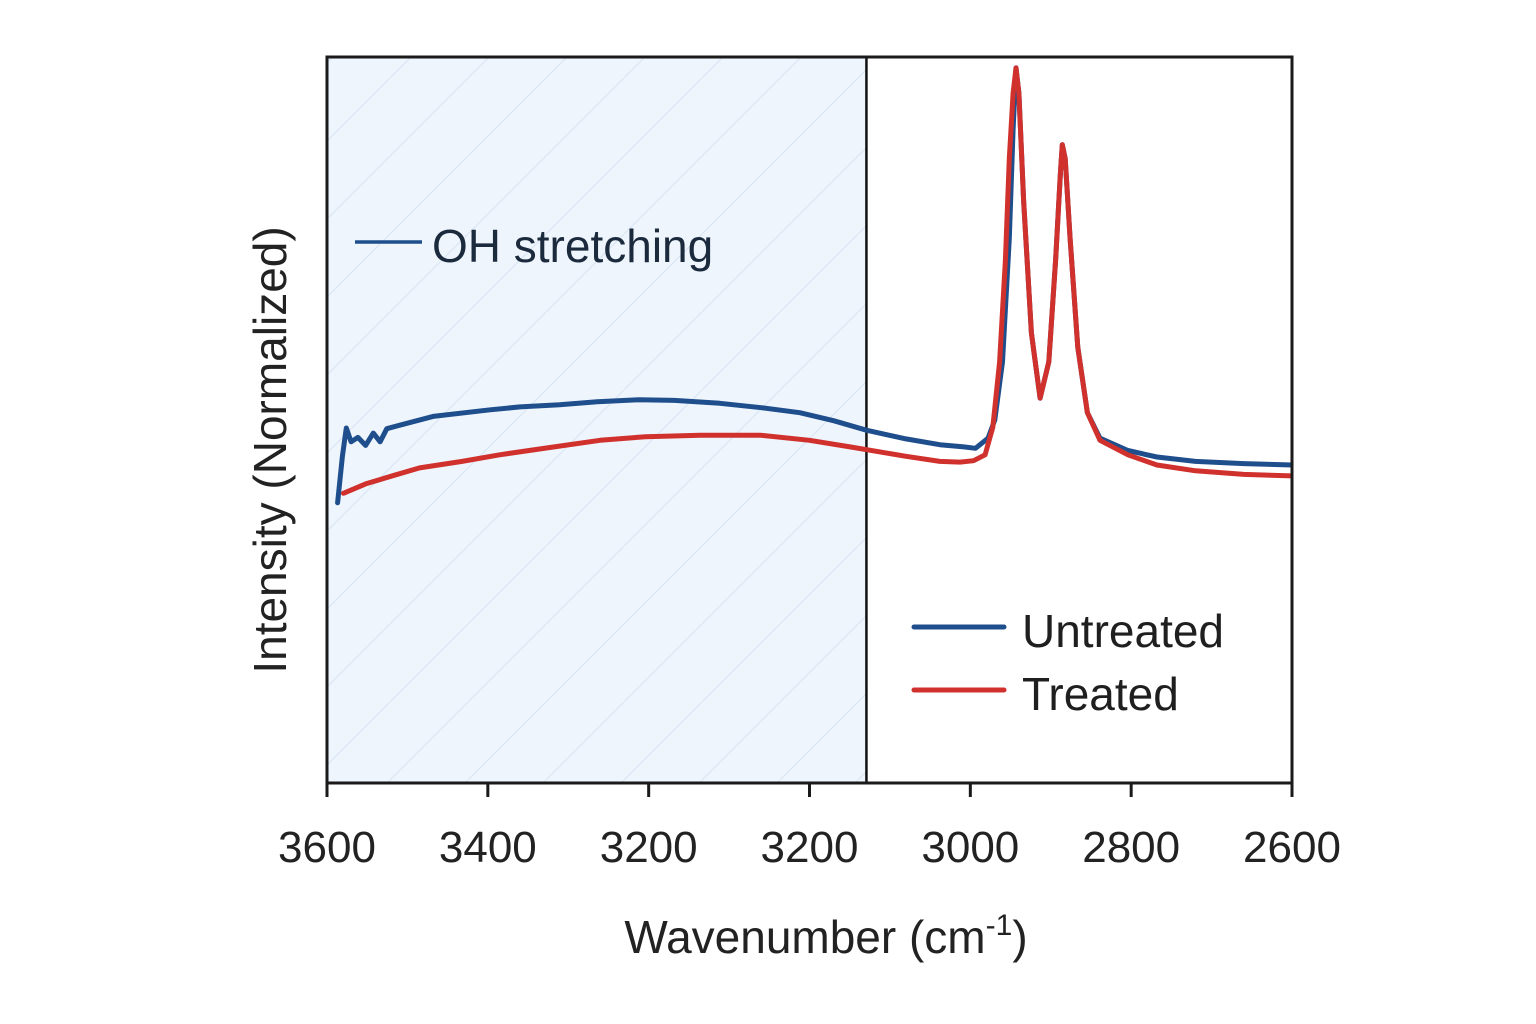 The width and height of the screenshot is (1536, 1024). I want to click on x-tick-label: 3600, so click(327, 847).